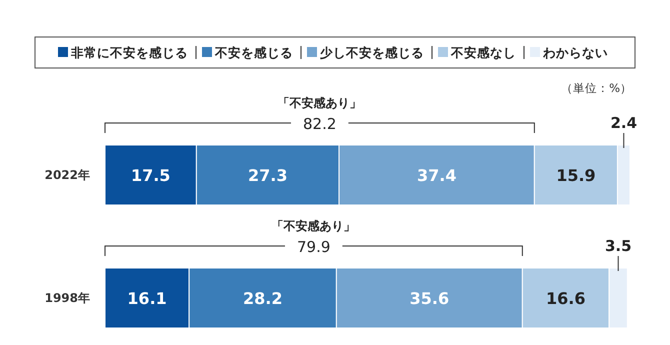 Image resolution: width=670 pixels, height=345 pixels. Describe the element at coordinates (314, 226) in the screenshot. I see `annotation: 「不安感あり」` at that location.